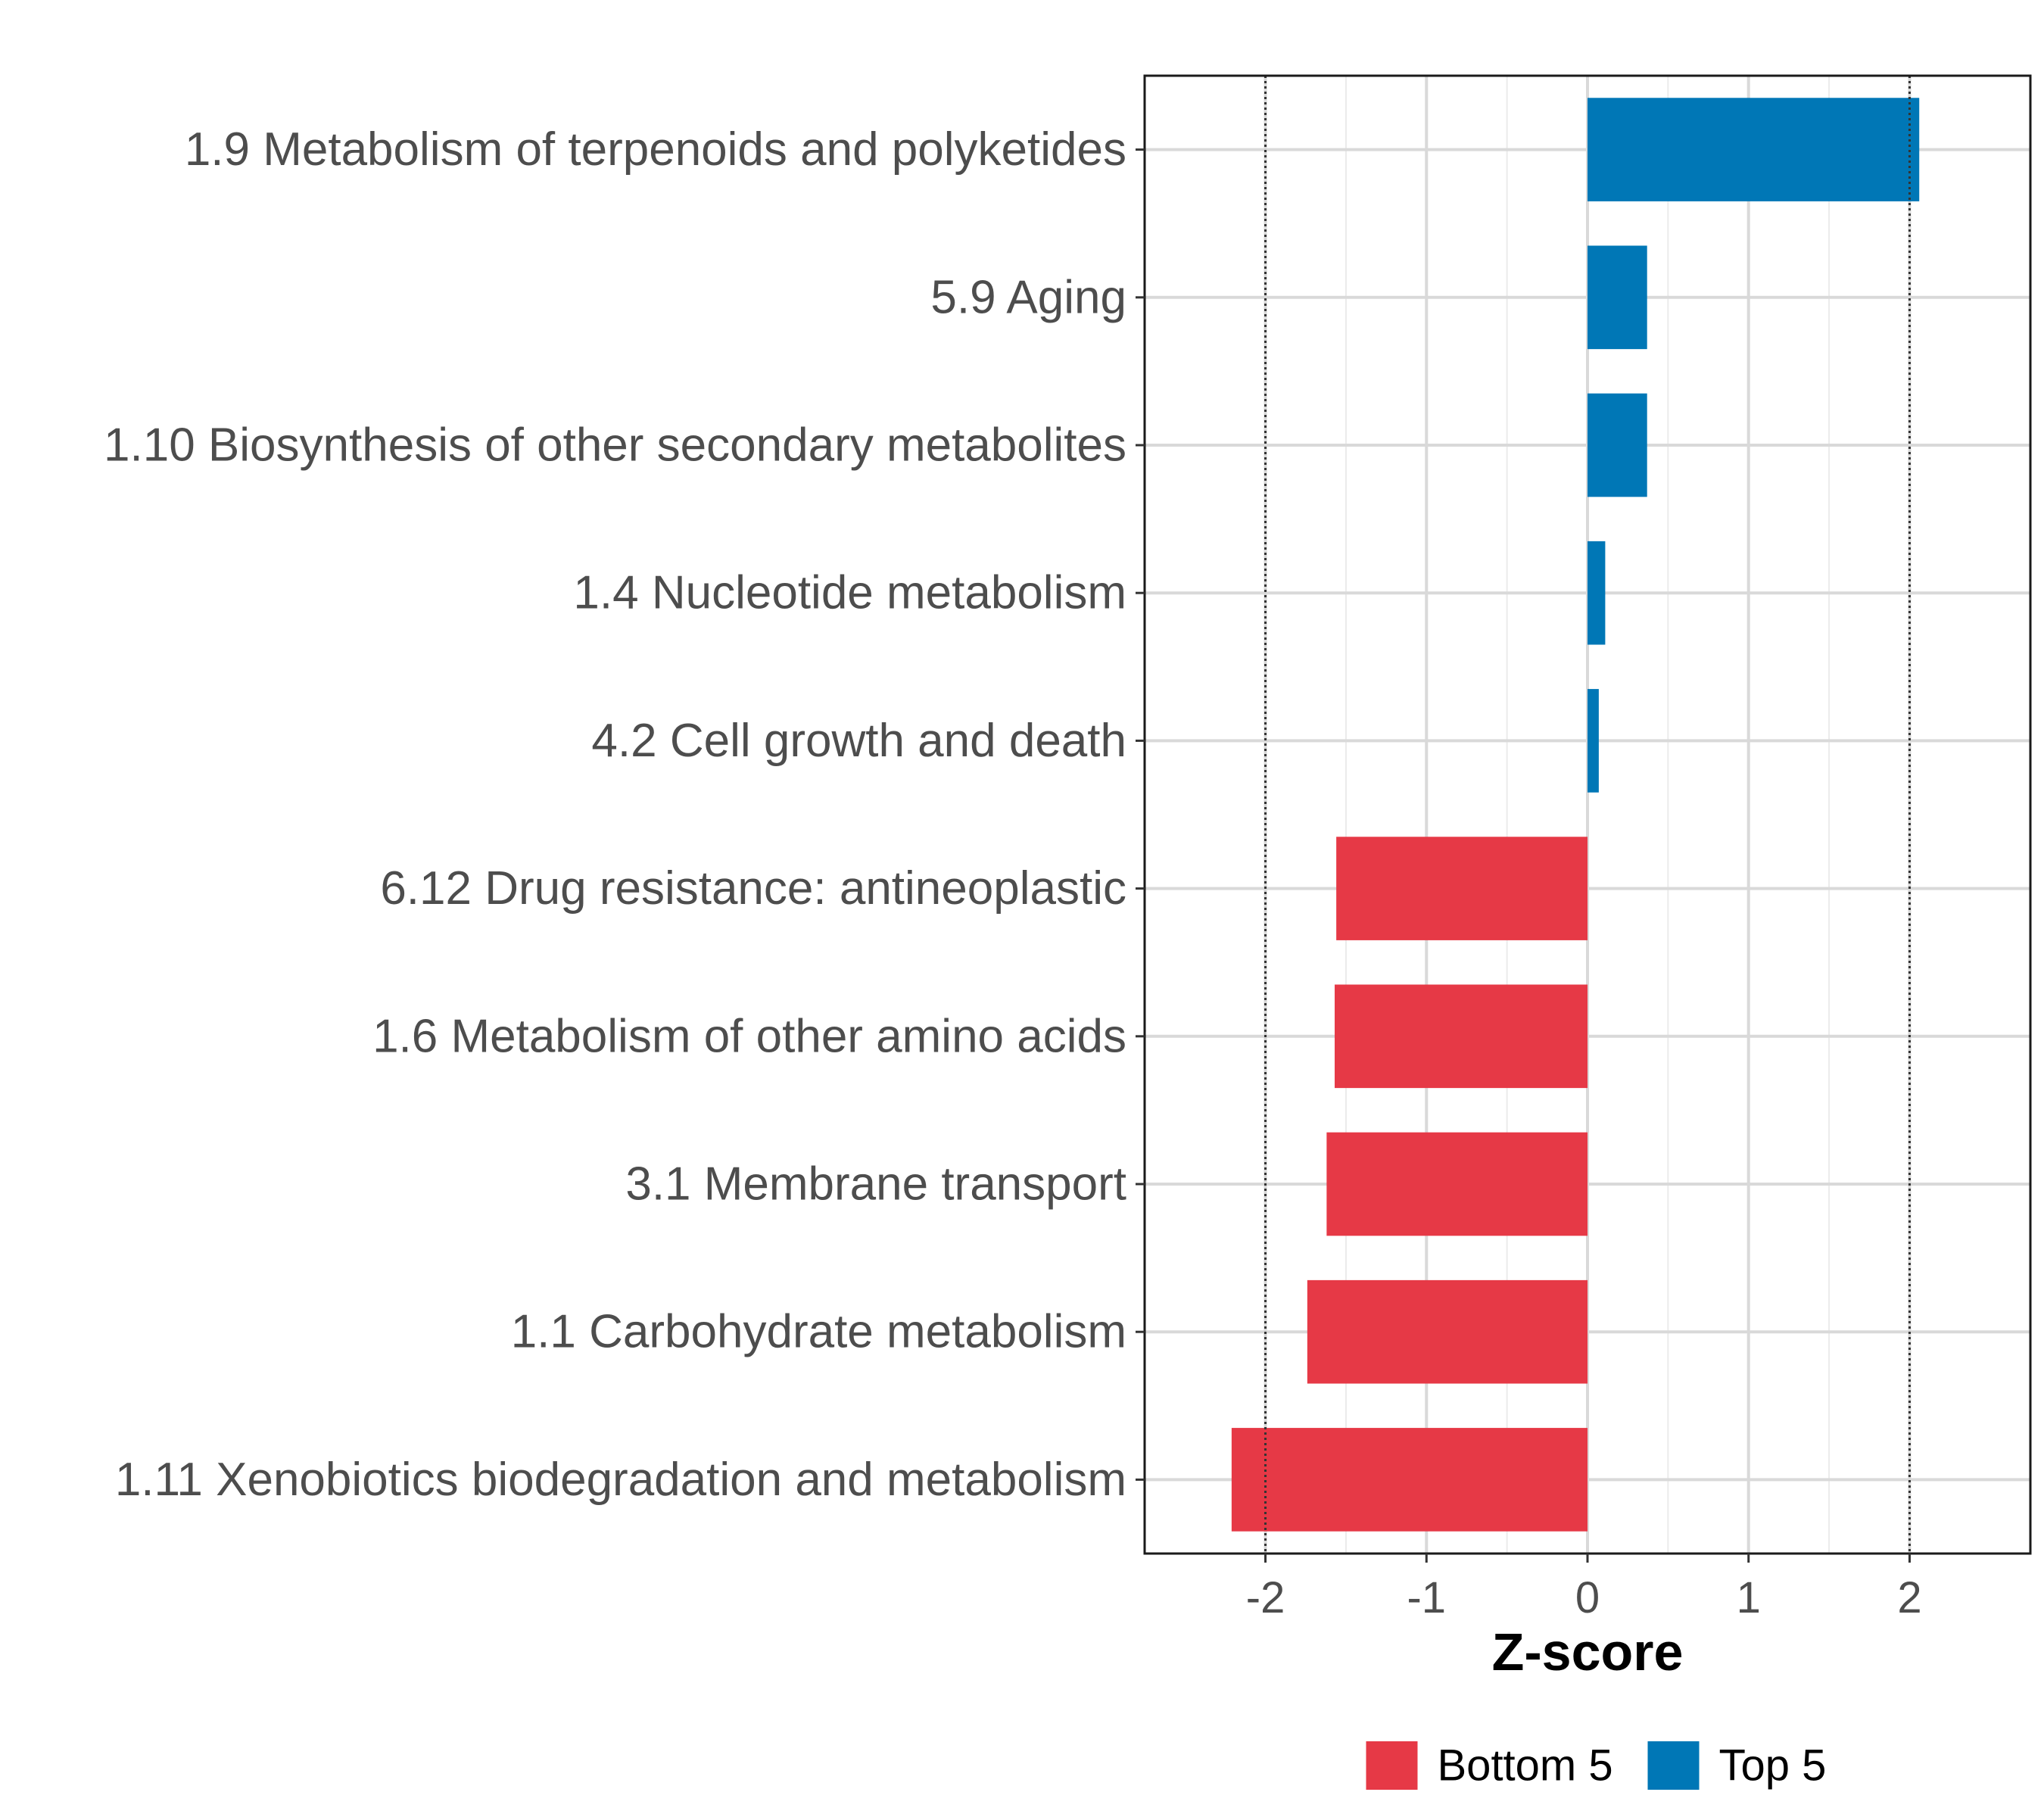  What do you see at coordinates (875, 1184) in the screenshot?
I see `category-label: 3.1 Membrane transport` at bounding box center [875, 1184].